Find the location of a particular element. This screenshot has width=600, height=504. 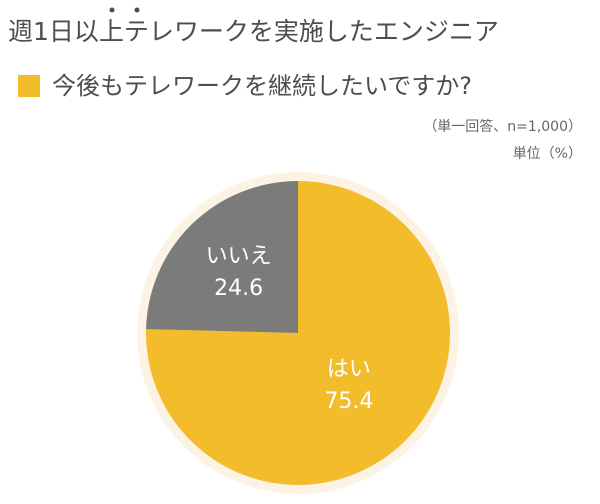

chart-title: 週1日以上テレワークを実施したエンジニア is located at coordinates (253, 31).